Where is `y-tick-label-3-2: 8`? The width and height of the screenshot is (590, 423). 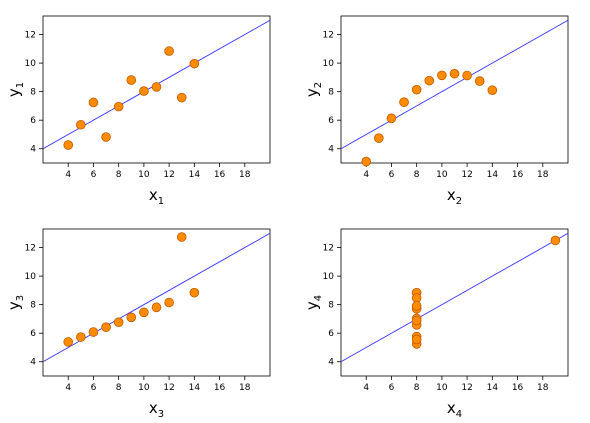 y-tick-label-3-2: 8 is located at coordinates (33, 306).